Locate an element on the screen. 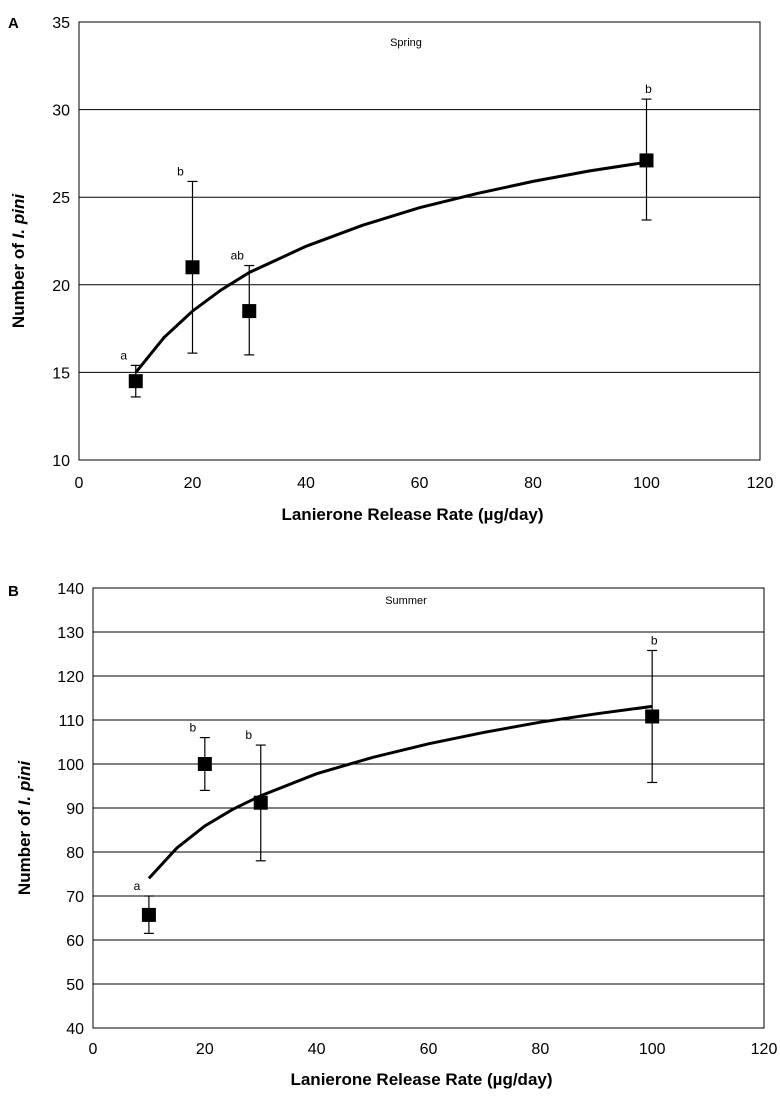 Image resolution: width=780 pixels, height=1109 pixels. panel-b-y-tick-label: 120 is located at coordinates (70, 677).